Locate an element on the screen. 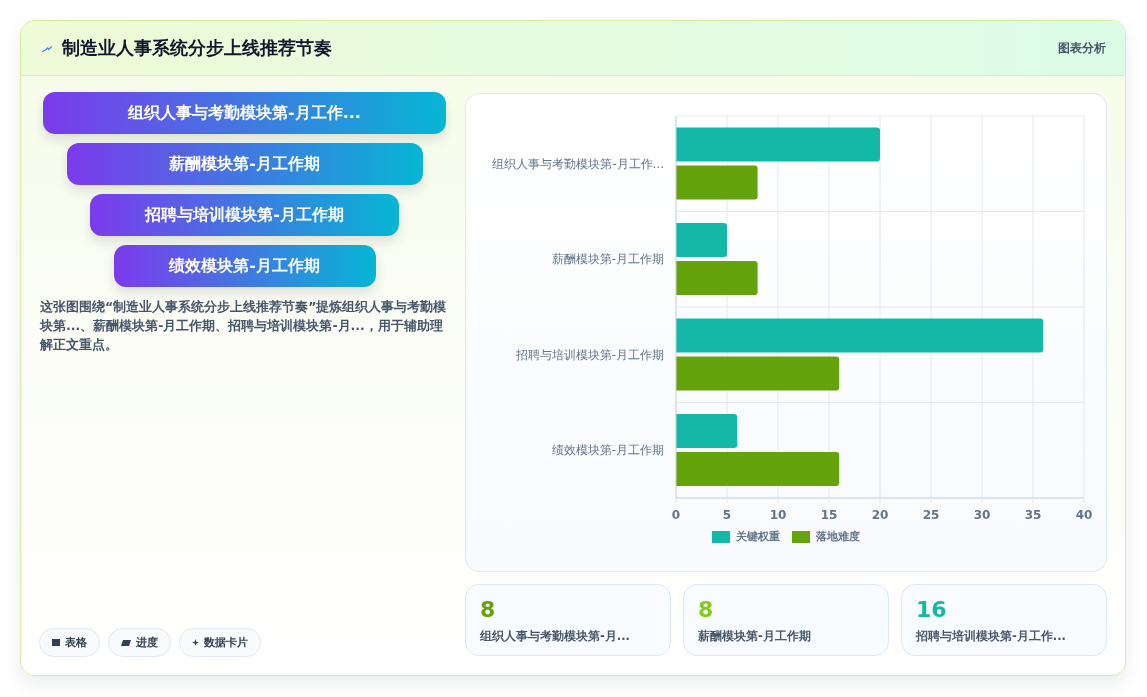 This screenshot has height=697, width=1147. pill-box: 薪酬模块第-月工作期 is located at coordinates (244, 164).